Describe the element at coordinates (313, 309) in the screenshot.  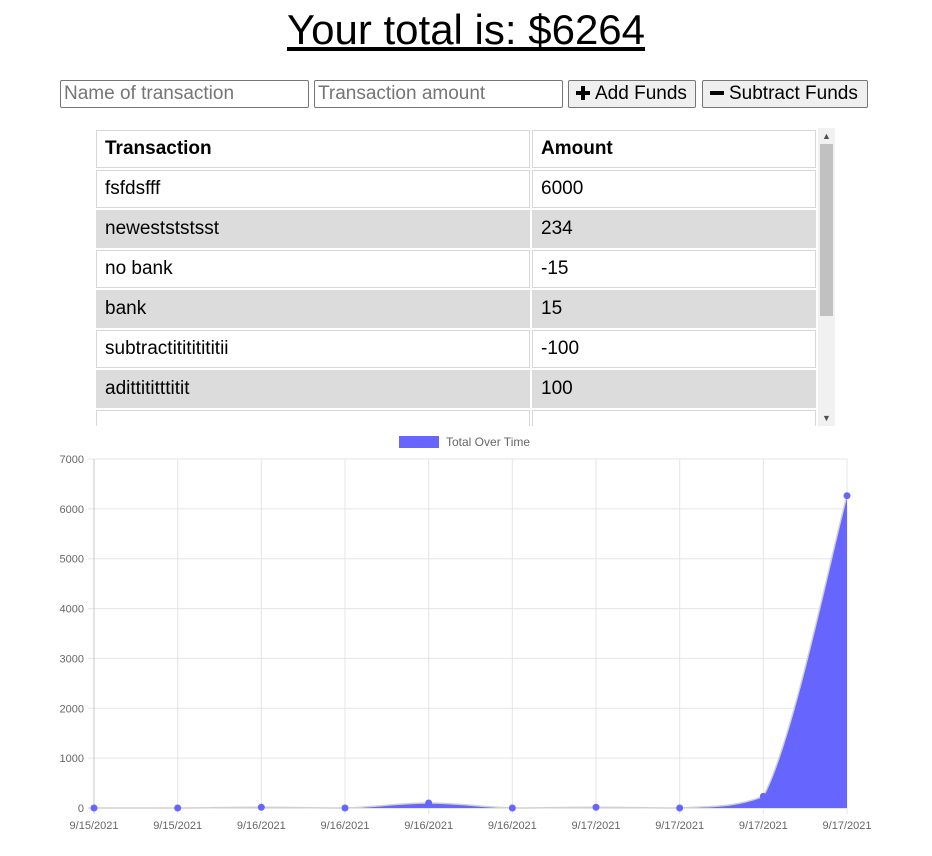
I see `transaction-name-cell: bank` at that location.